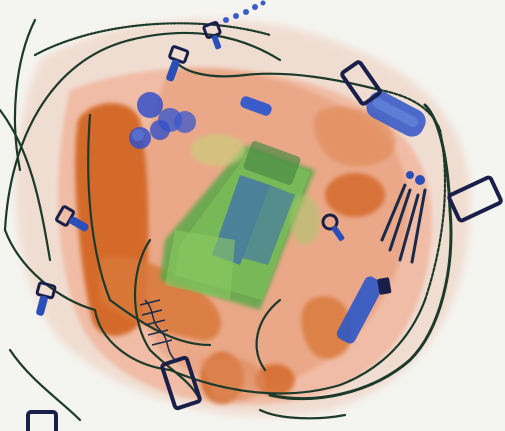 This screenshot has height=431, width=505. What do you see at coordinates (157, 330) in the screenshot?
I see `metal-spring` at bounding box center [157, 330].